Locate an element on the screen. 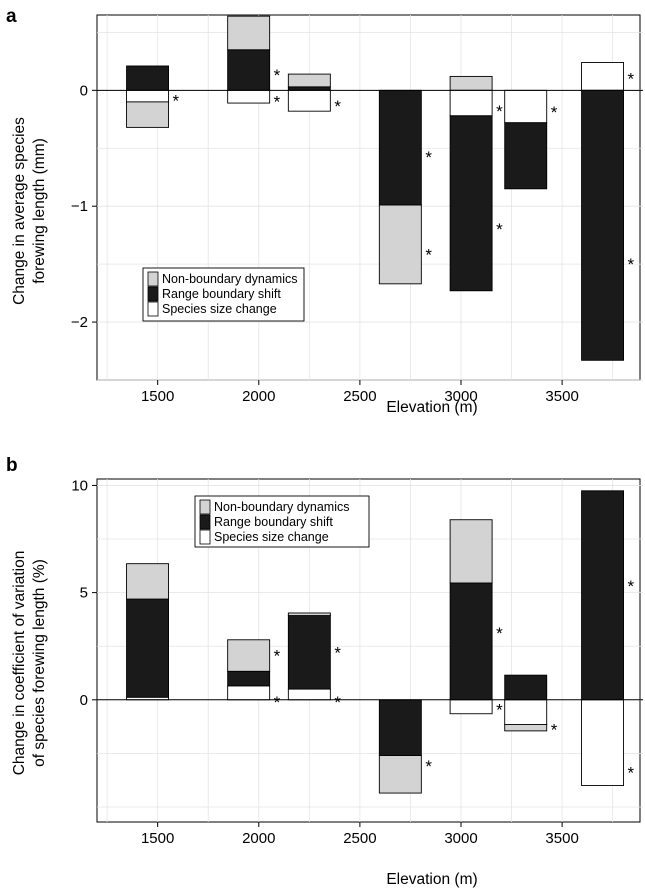 The width and height of the screenshot is (645, 891). bar-group-3700: ** is located at coordinates (608, 211).